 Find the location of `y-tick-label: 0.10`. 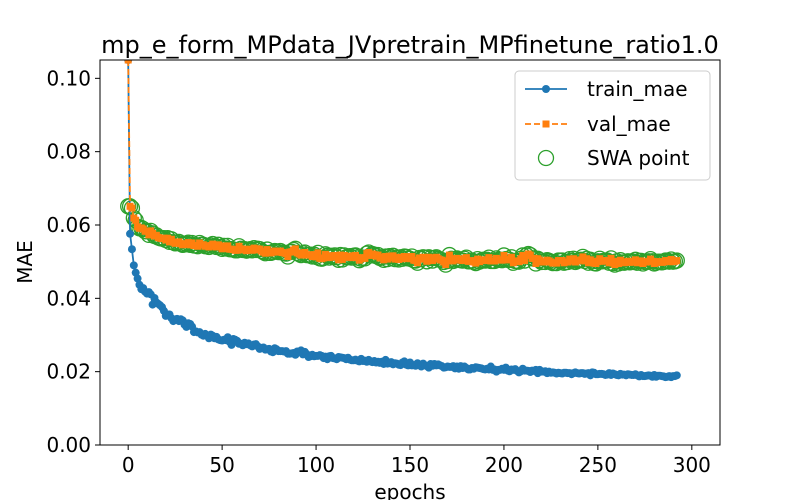

y-tick-label: 0.10 is located at coordinates (68, 78).